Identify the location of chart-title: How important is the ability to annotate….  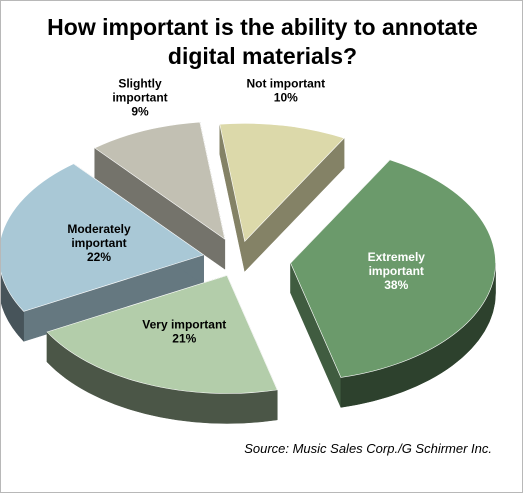
(262, 41).